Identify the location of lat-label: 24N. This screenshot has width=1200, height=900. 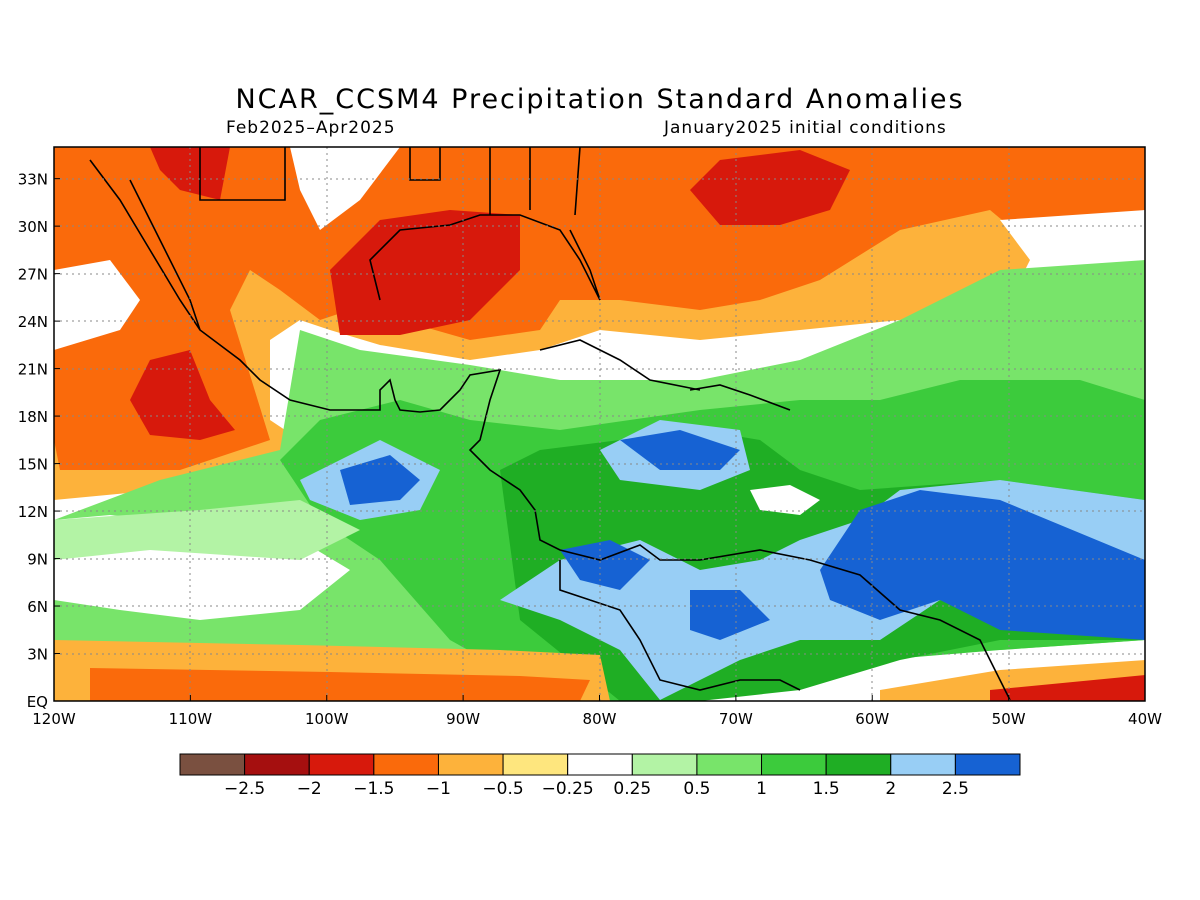
(33, 322).